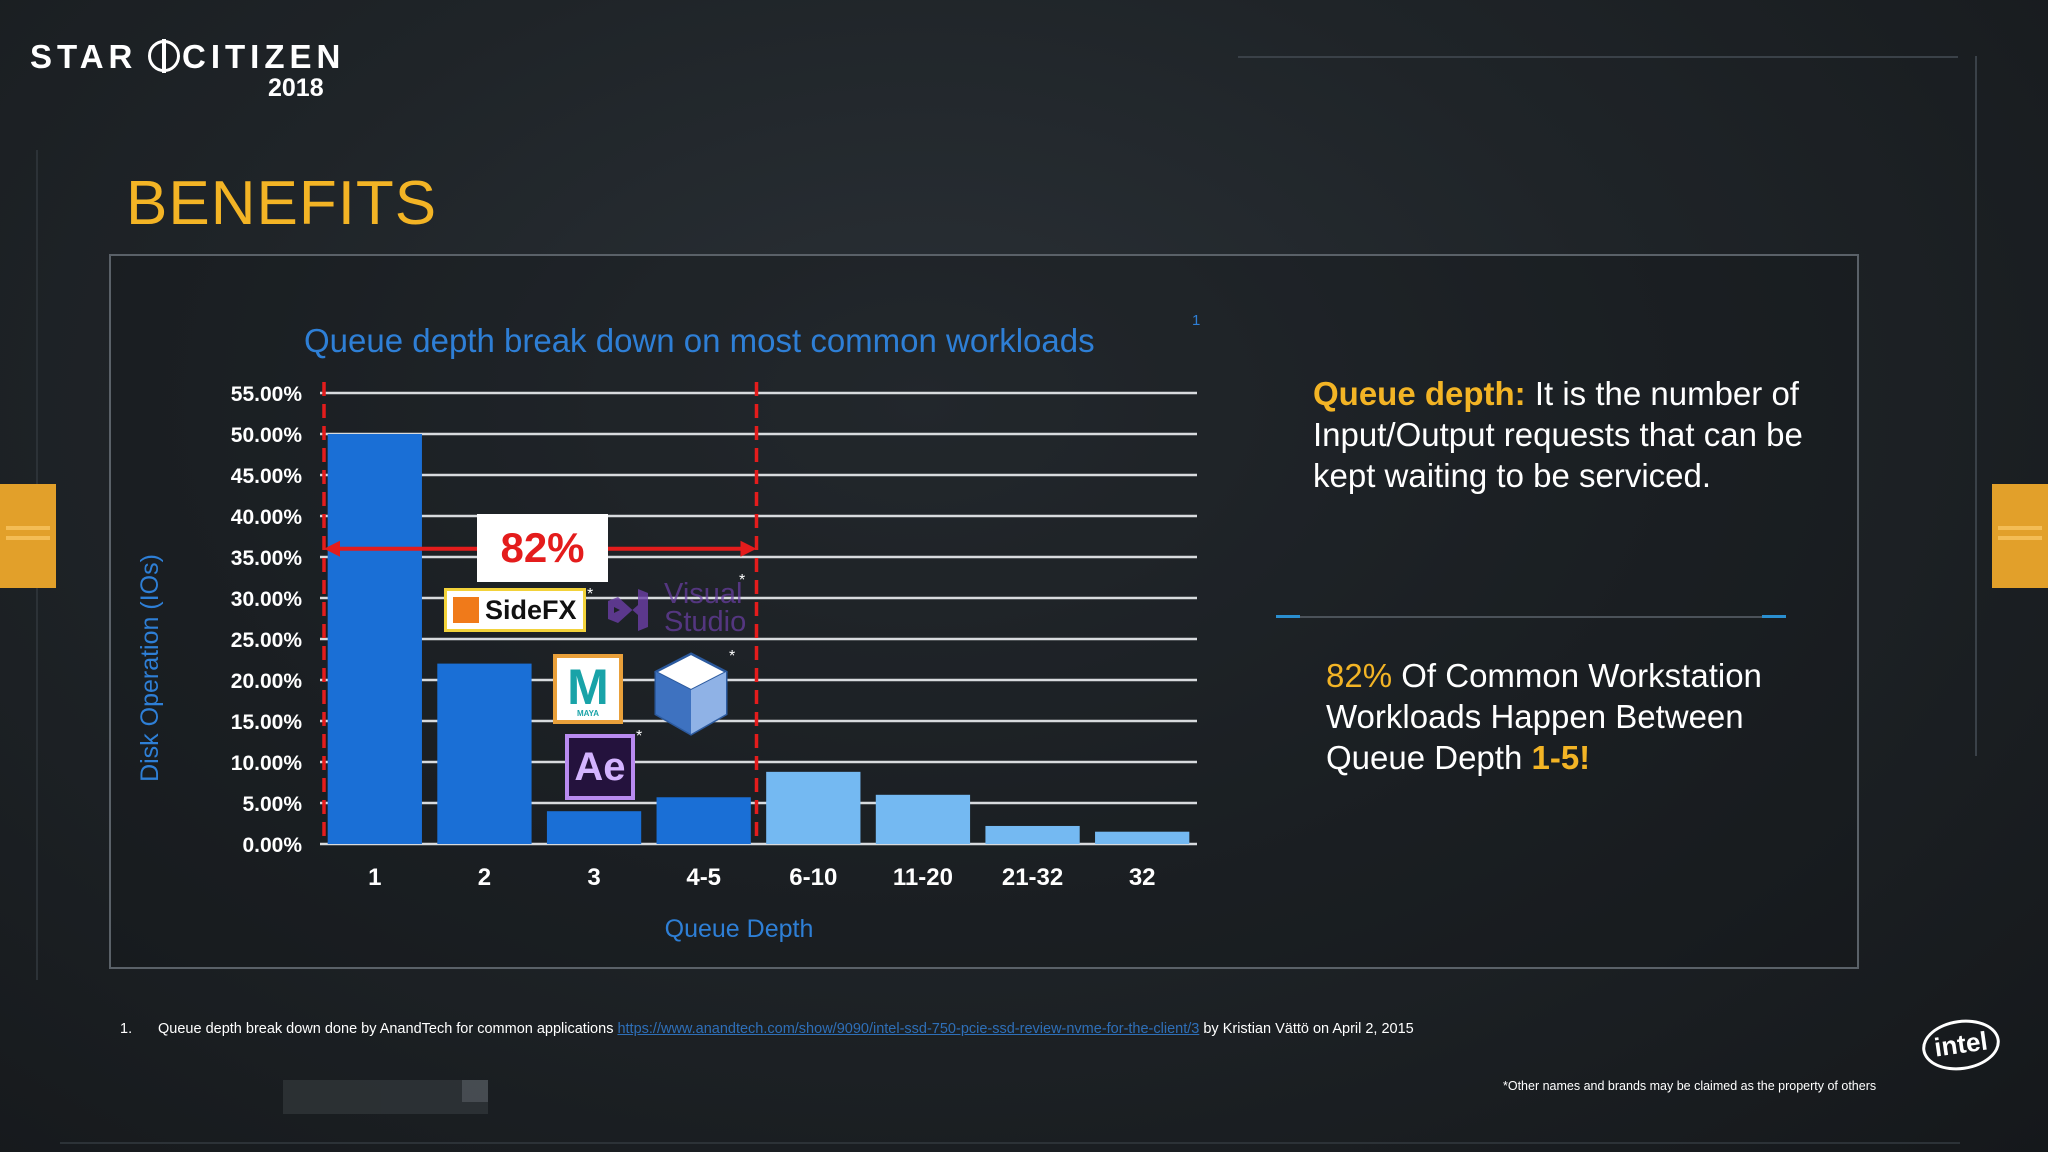 Image resolution: width=2048 pixels, height=1152 pixels. I want to click on y-tick-label: 30.00%, so click(267, 599).